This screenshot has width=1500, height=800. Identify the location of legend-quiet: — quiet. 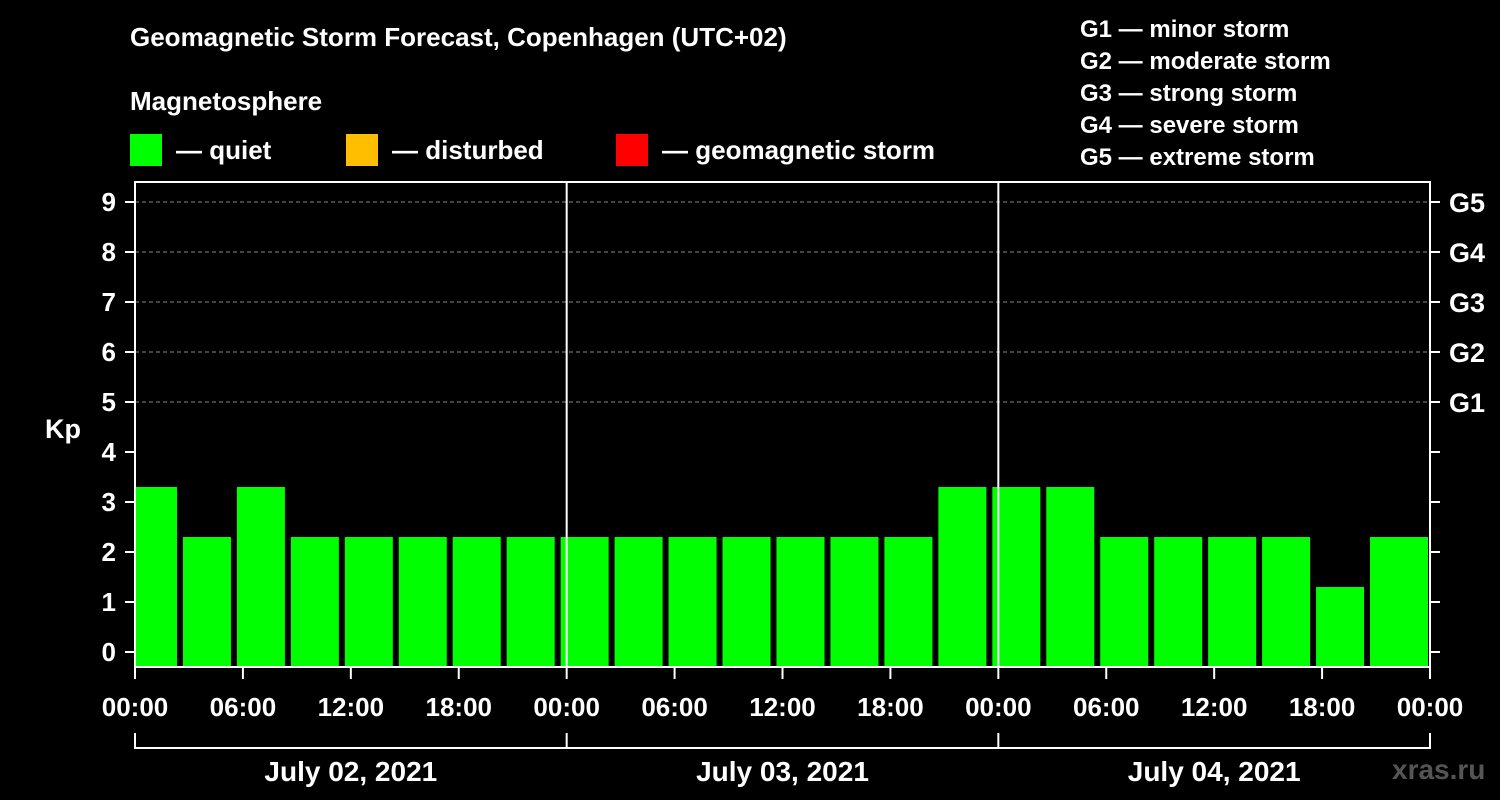
(200, 150).